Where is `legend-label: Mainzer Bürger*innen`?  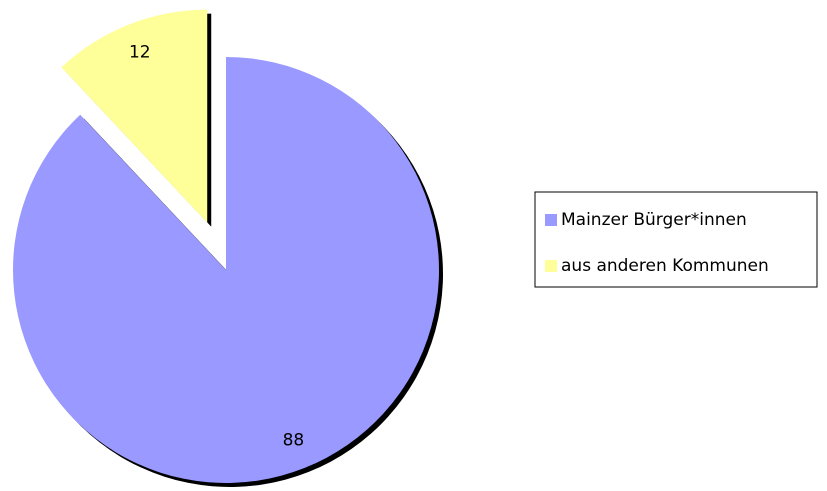
legend-label: Mainzer Bürger*innen is located at coordinates (654, 220).